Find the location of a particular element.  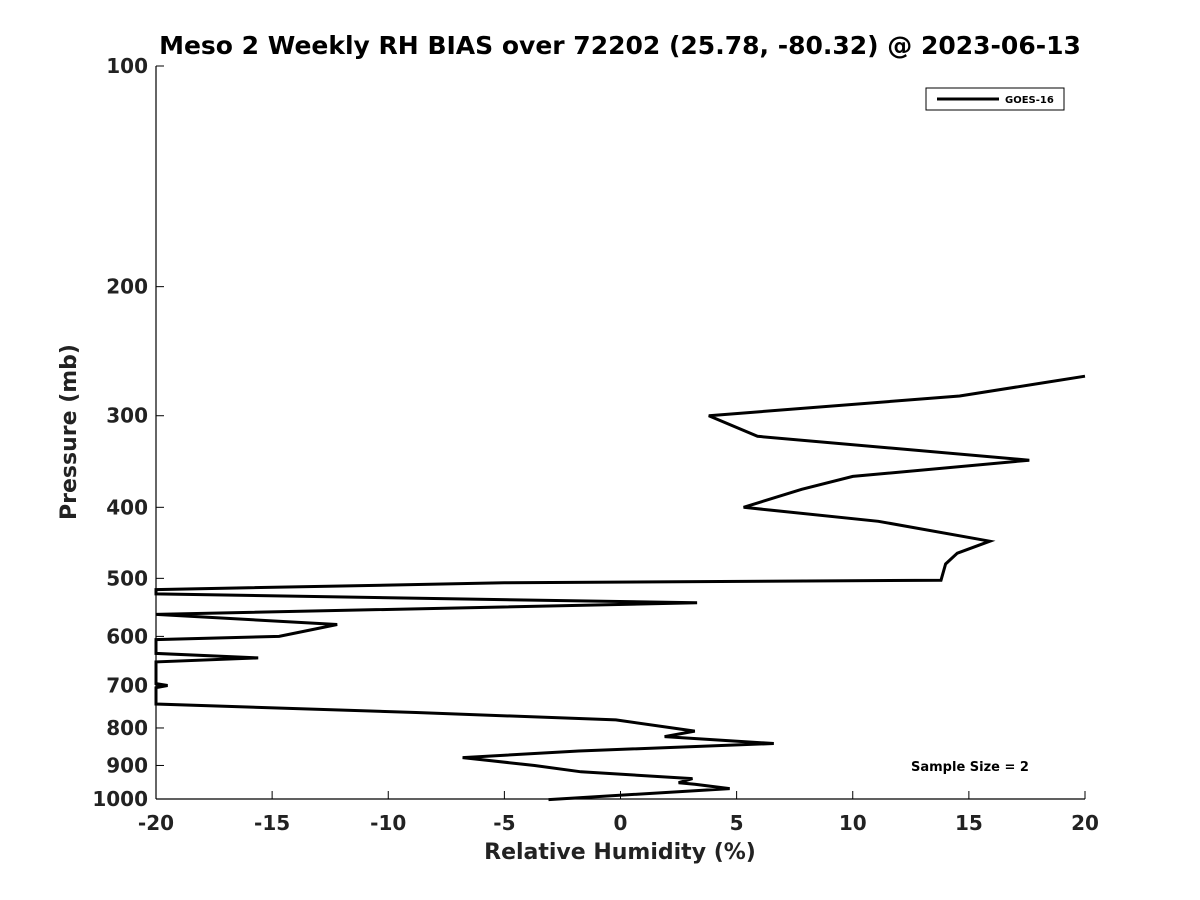

sample-size-annotation: Sample Size = 2 is located at coordinates (970, 767).